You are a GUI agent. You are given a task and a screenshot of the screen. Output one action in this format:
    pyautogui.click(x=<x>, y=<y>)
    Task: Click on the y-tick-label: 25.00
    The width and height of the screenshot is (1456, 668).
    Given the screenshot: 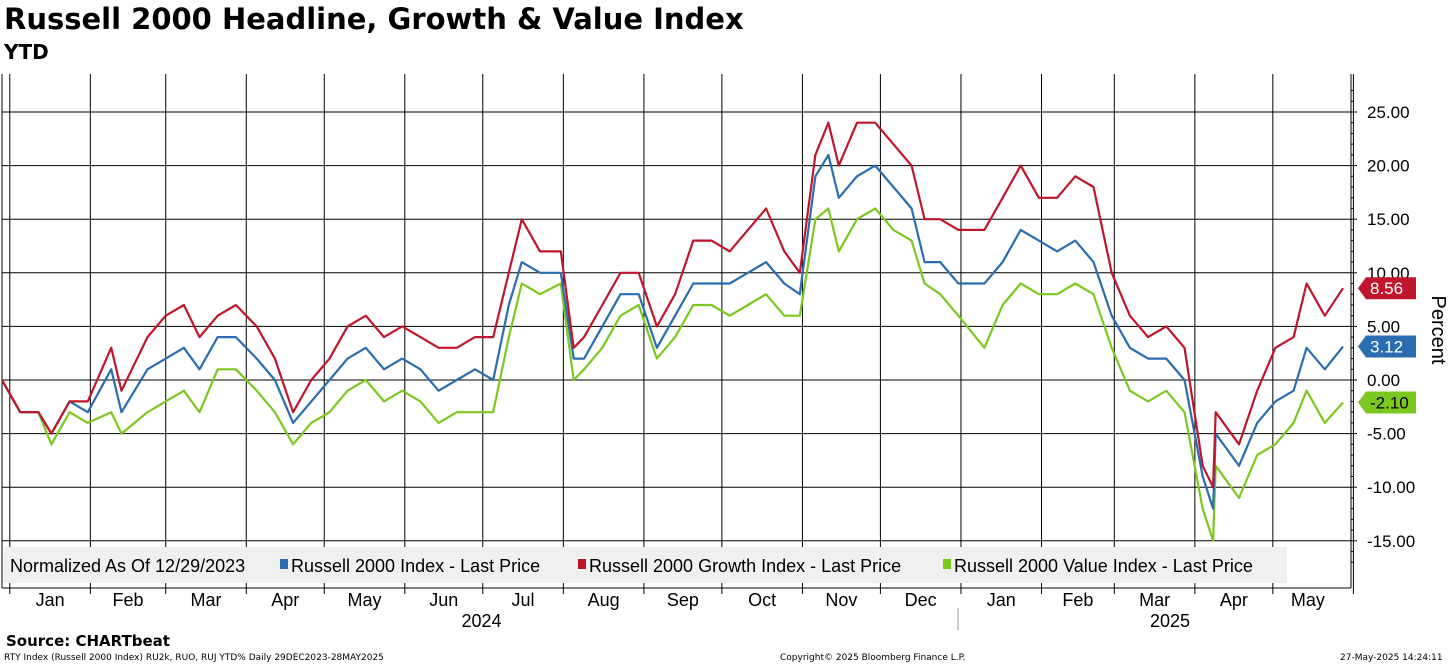 What is the action you would take?
    pyautogui.click(x=1388, y=112)
    